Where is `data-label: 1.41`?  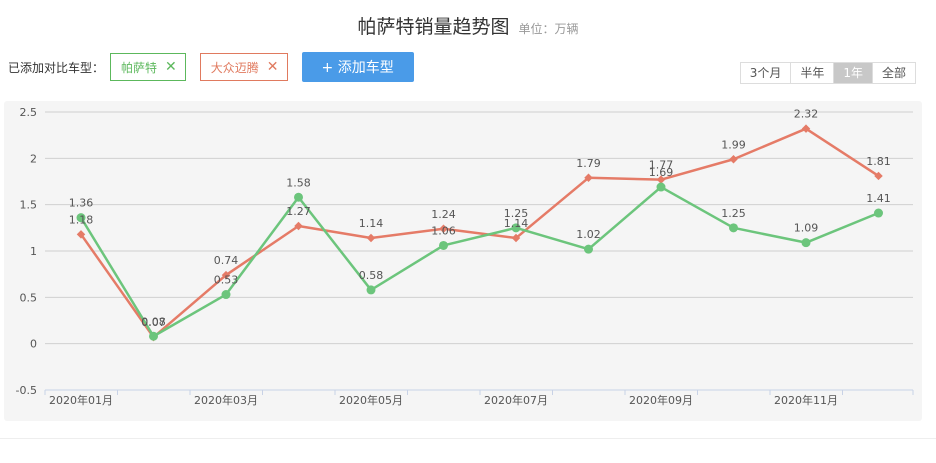 data-label: 1.41 is located at coordinates (878, 198).